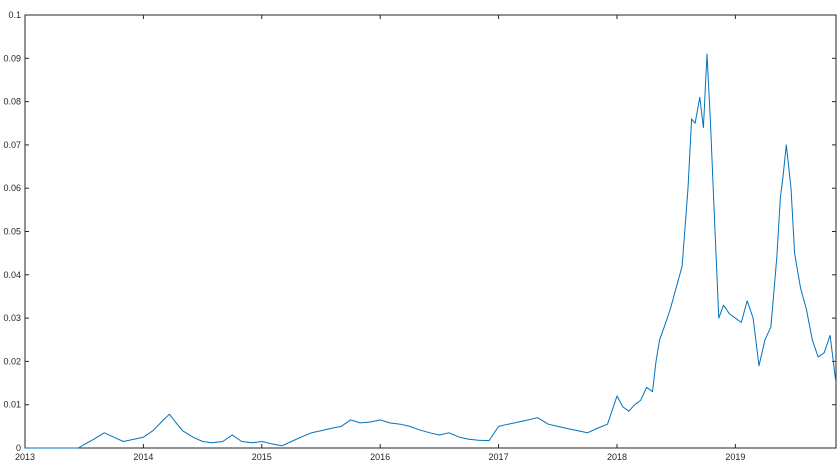 The image size is (838, 463). What do you see at coordinates (380, 457) in the screenshot?
I see `x-tick-label: 2016` at bounding box center [380, 457].